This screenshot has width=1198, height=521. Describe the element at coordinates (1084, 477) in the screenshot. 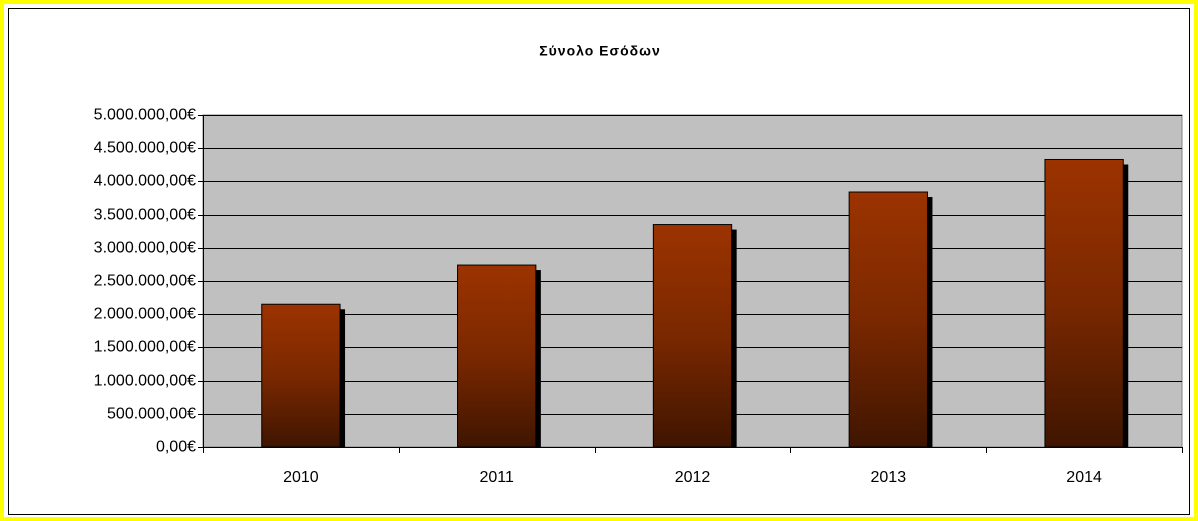

I see `x-tick-label: 2014` at that location.